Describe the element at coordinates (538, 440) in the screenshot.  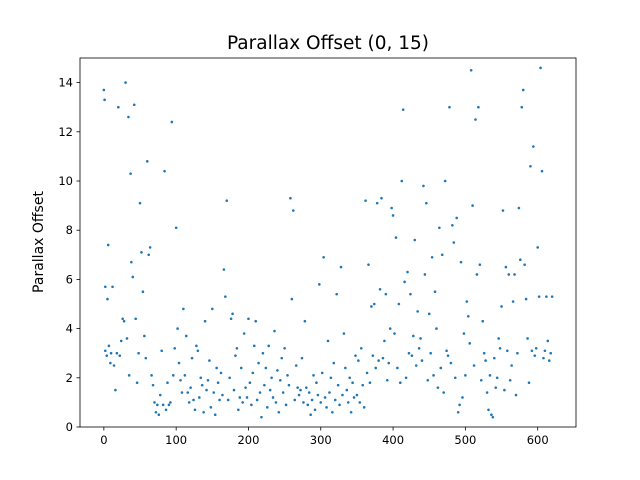
I see `x-tick-label: 600` at that location.